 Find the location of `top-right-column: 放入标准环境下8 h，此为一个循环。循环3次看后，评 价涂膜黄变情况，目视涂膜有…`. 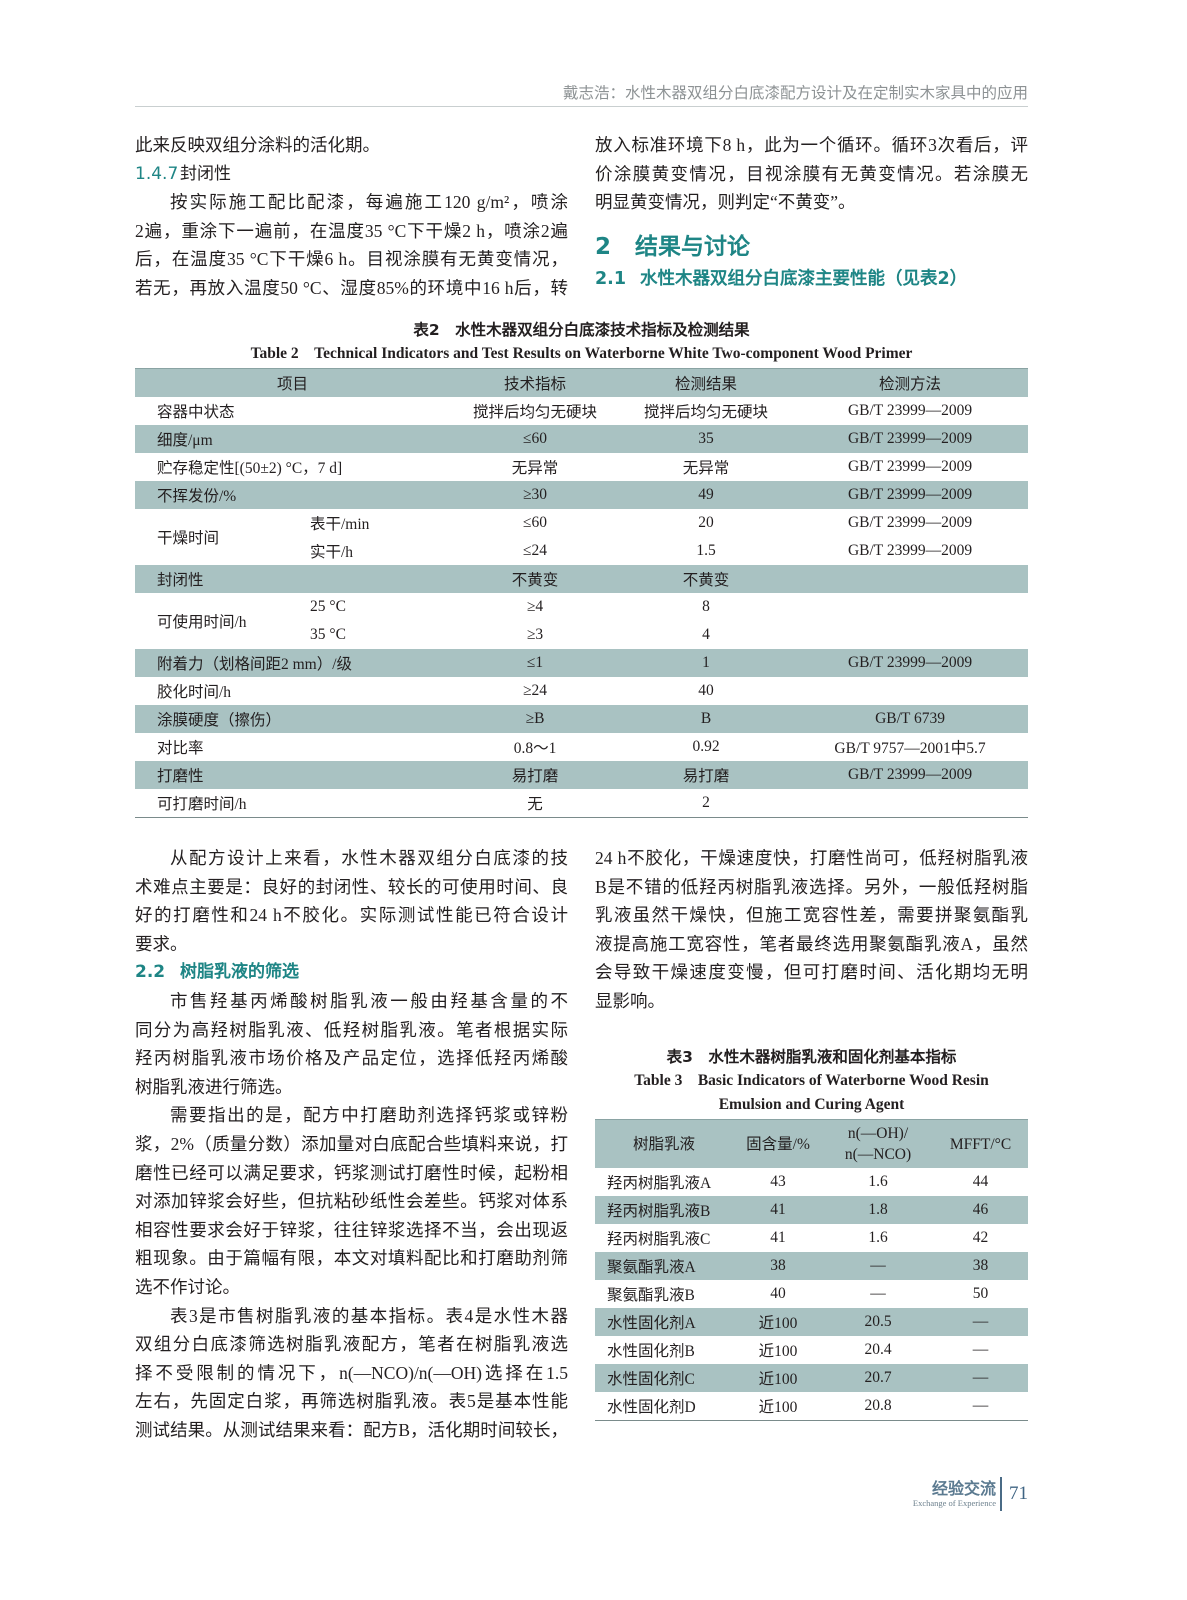

top-right-column: 放入标准环境下8 h，此为一个循环。循环3次看后，评 价涂膜黄变情况，目视涂膜有… is located at coordinates (811, 212).